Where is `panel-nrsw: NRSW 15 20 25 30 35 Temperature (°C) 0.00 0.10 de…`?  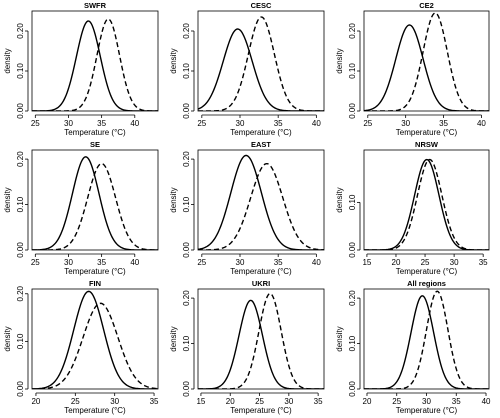
panel-nrsw: NRSW 15 20 25 30 35 Temperature (°C) 0.00 0.10 de… is located at coordinates (412, 208).